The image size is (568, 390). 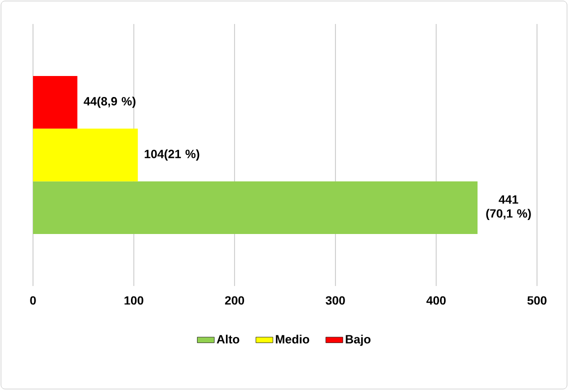 I want to click on x-tick-label: 500, so click(x=536, y=300).